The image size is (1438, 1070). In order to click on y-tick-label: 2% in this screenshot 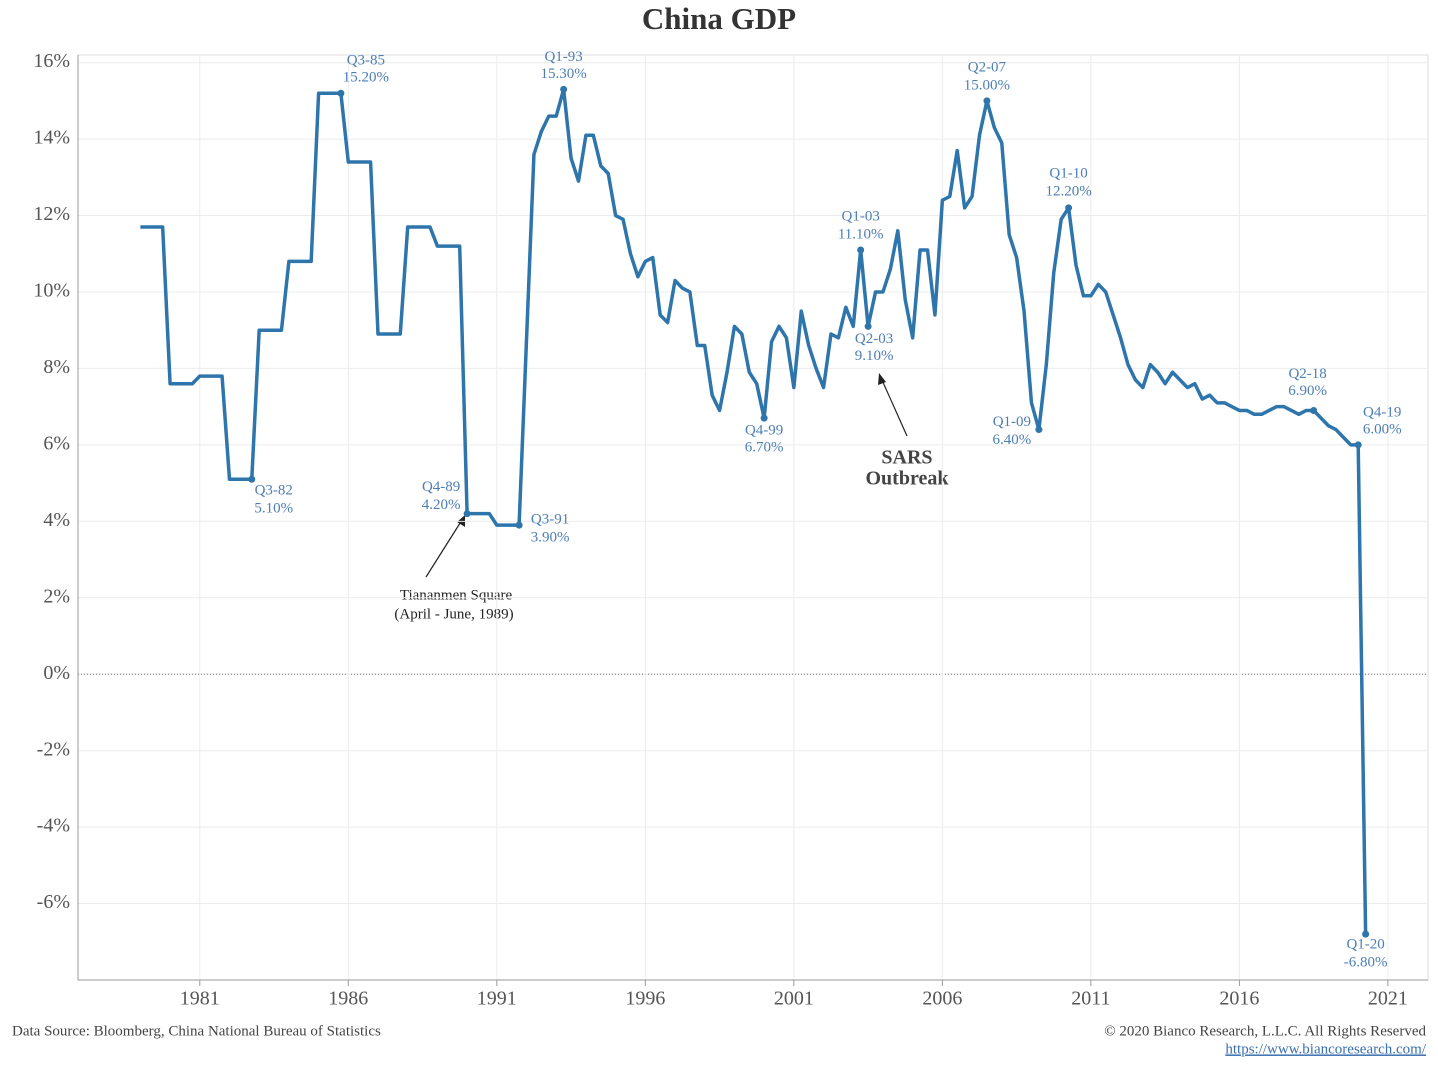, I will do `click(56, 596)`.